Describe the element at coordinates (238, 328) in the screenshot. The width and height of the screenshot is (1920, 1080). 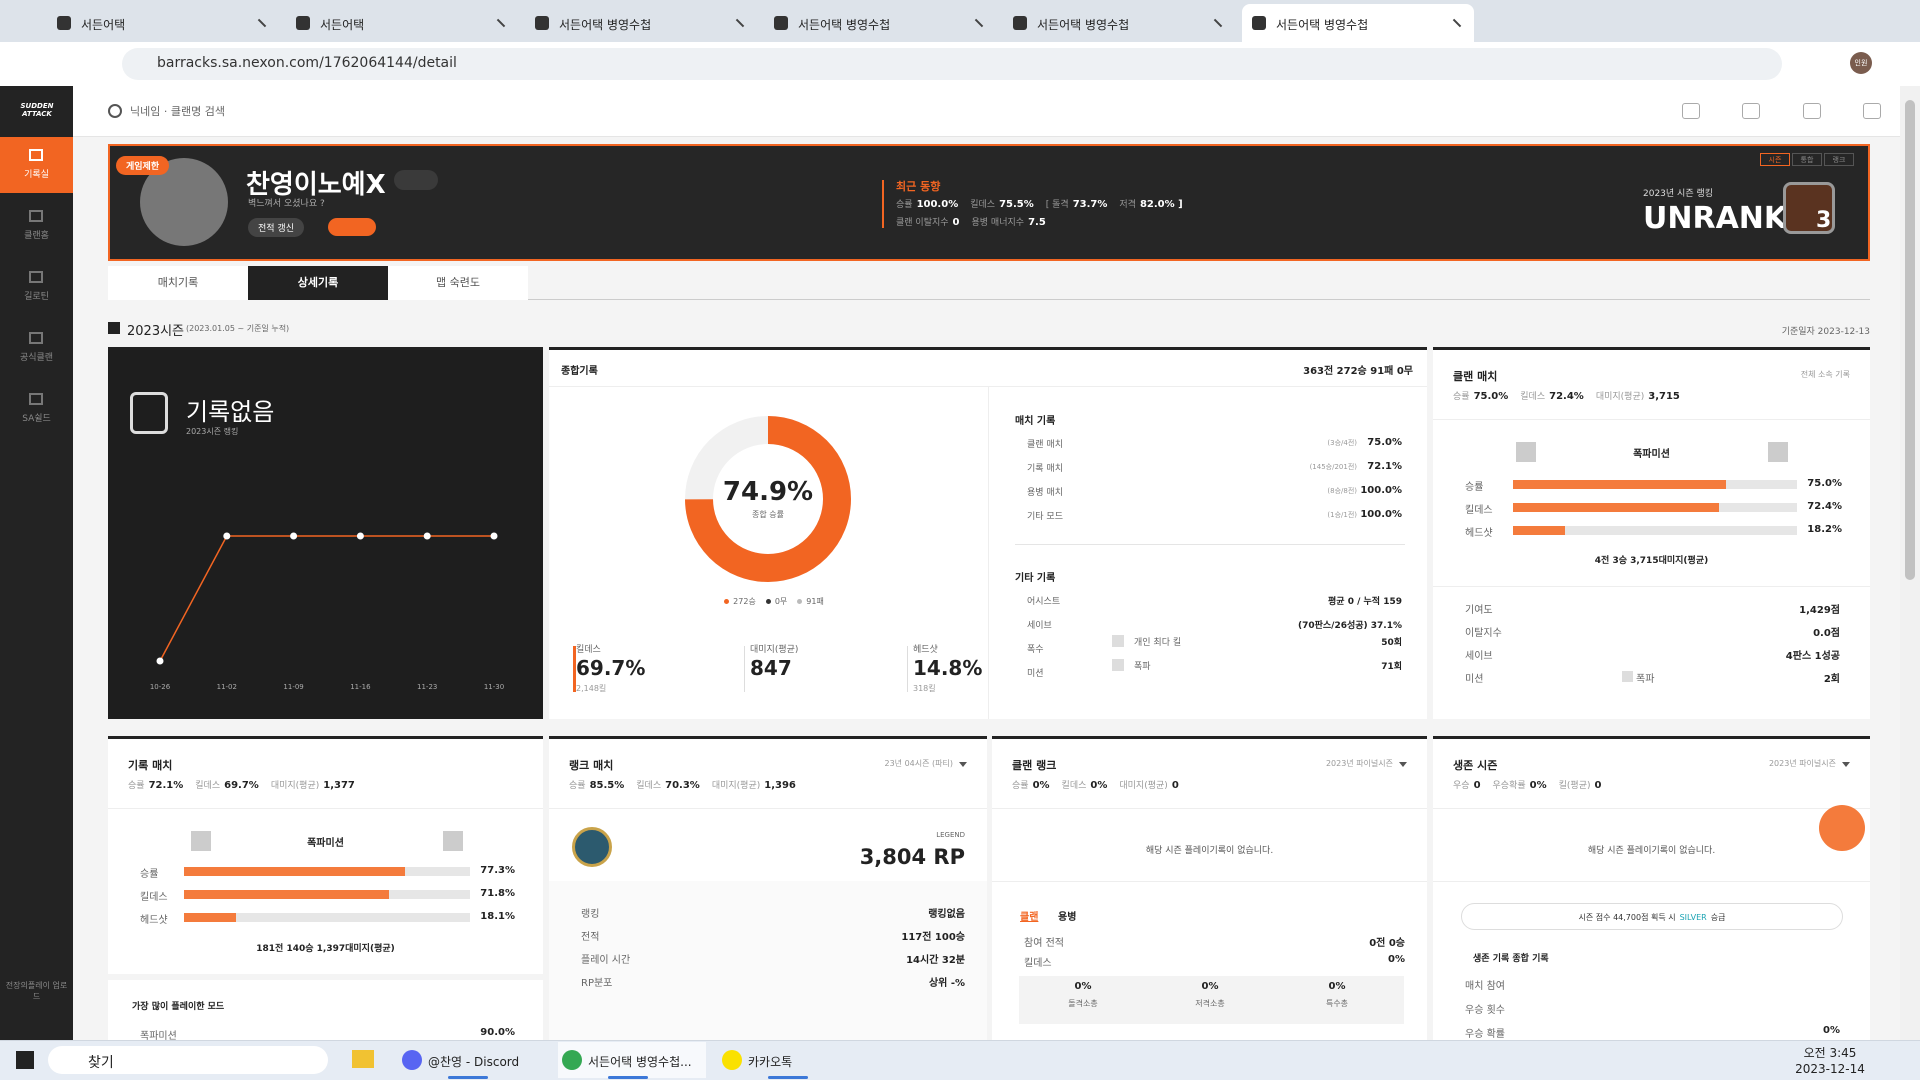
I see `season-period: (2023.01.05 ~ 기준일 누적)` at that location.